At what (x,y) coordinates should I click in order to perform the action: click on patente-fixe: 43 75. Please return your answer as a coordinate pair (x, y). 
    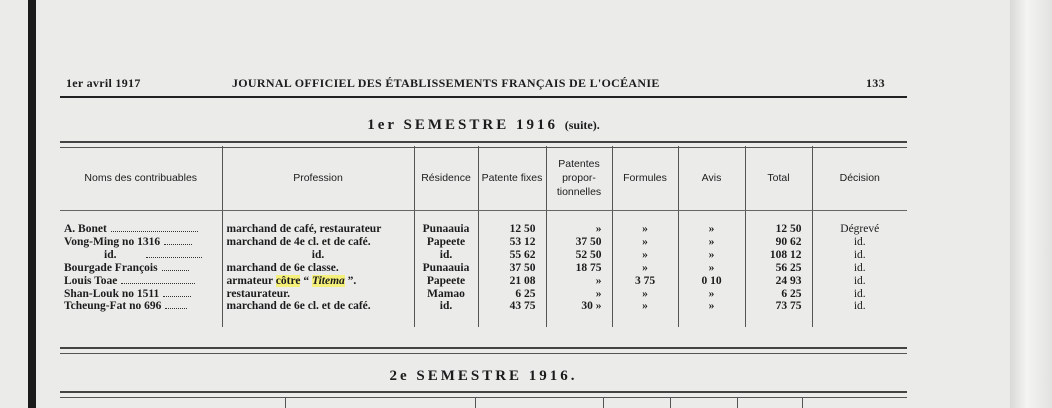
    Looking at the image, I should click on (511, 314).